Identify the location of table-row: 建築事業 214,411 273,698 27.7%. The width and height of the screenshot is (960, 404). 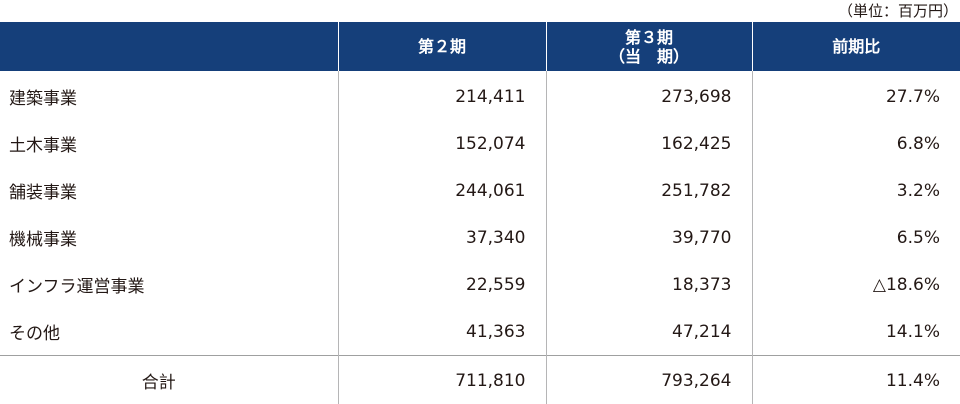
(480, 95).